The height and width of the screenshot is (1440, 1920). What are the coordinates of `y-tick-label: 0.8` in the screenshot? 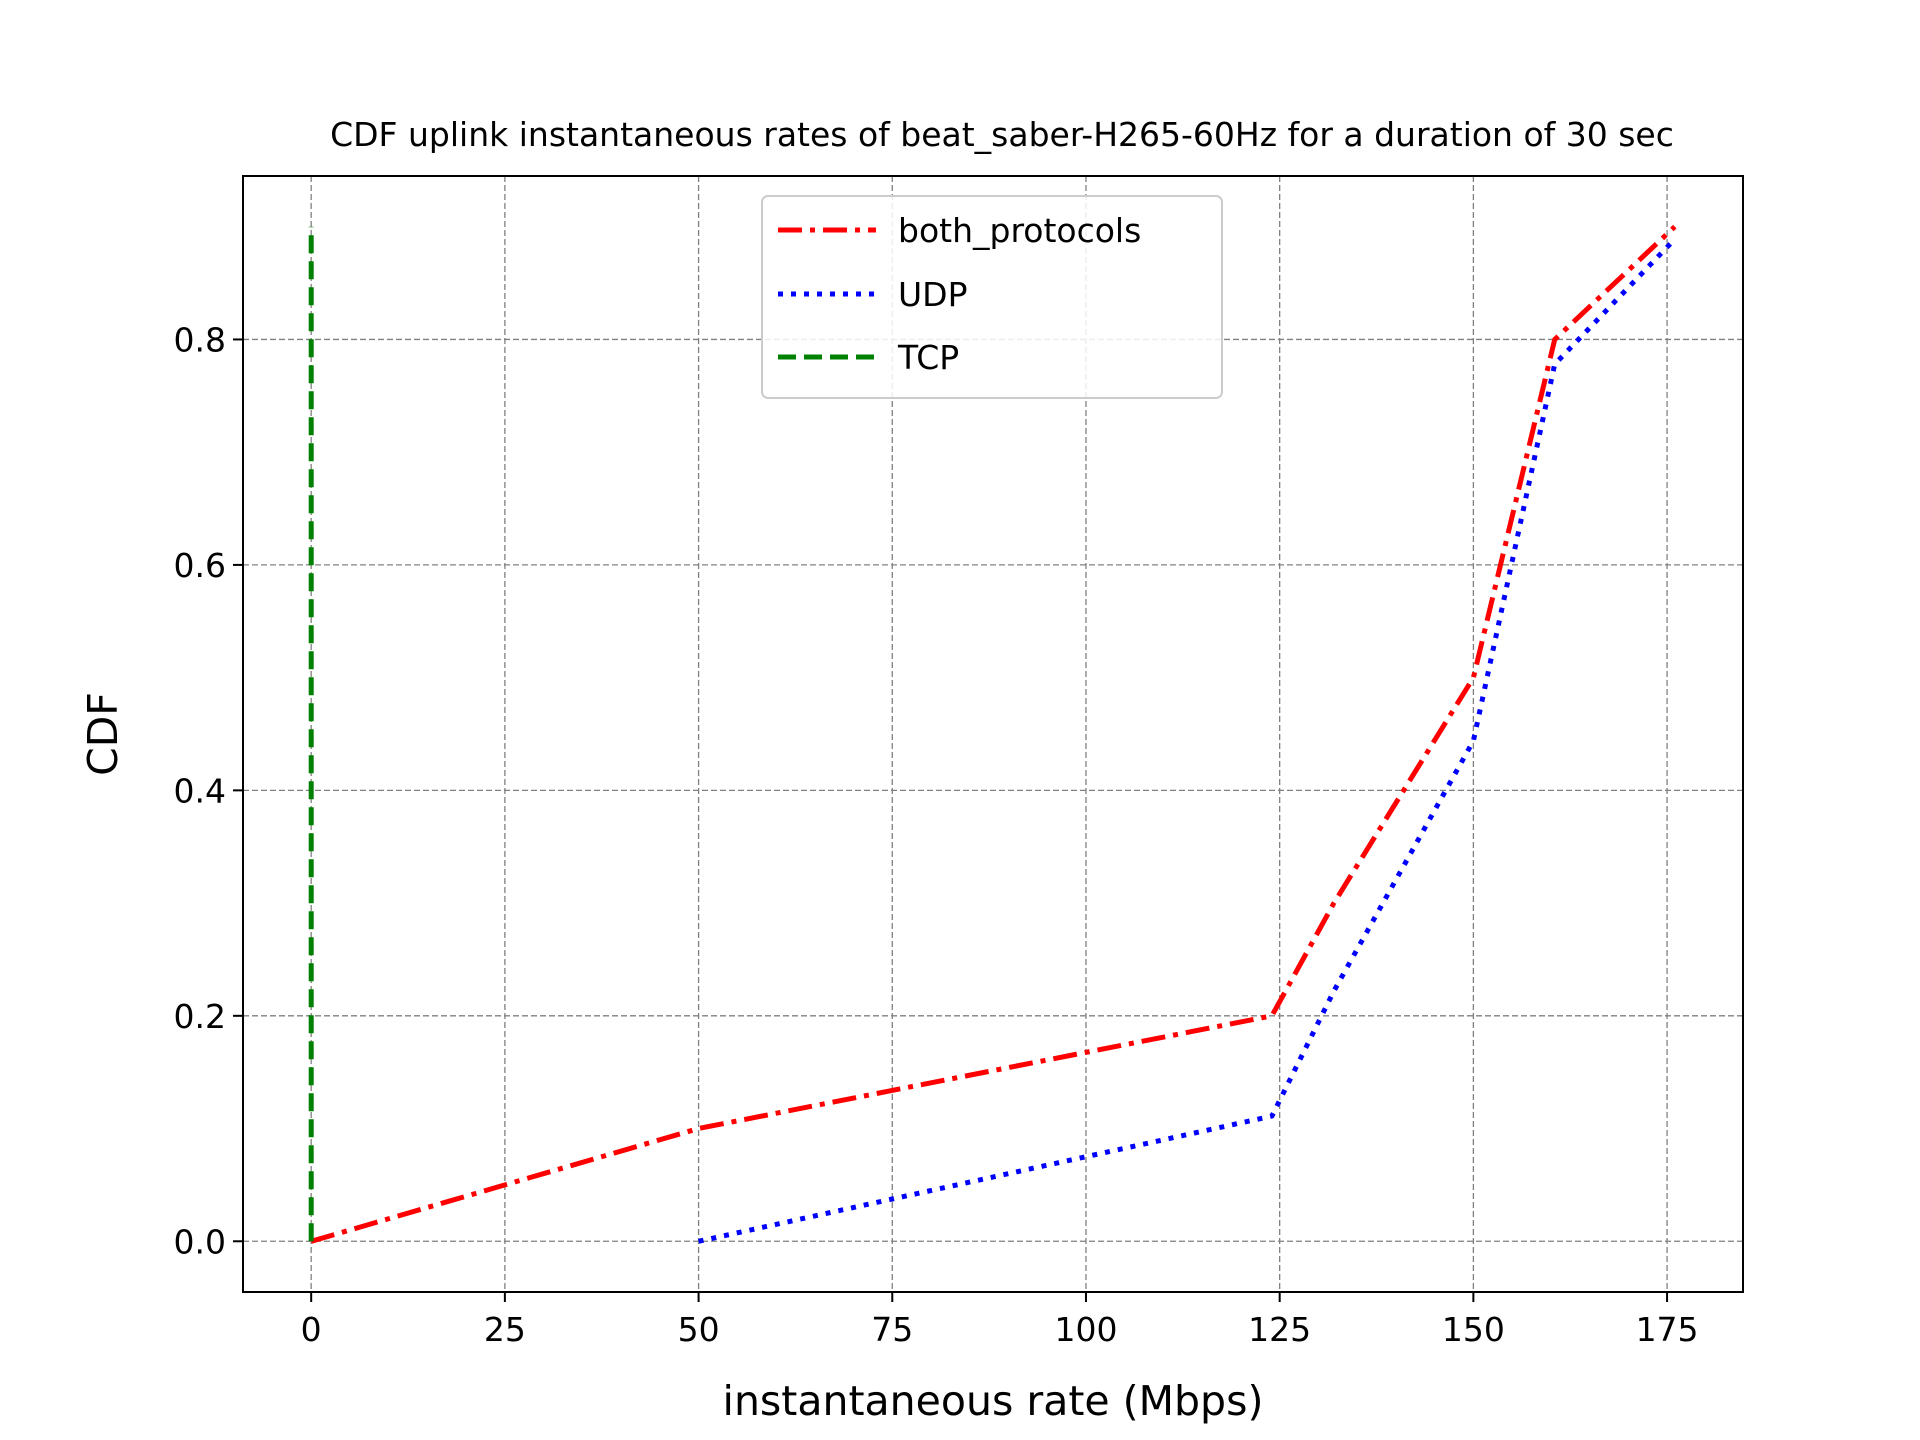 It's located at (200, 339).